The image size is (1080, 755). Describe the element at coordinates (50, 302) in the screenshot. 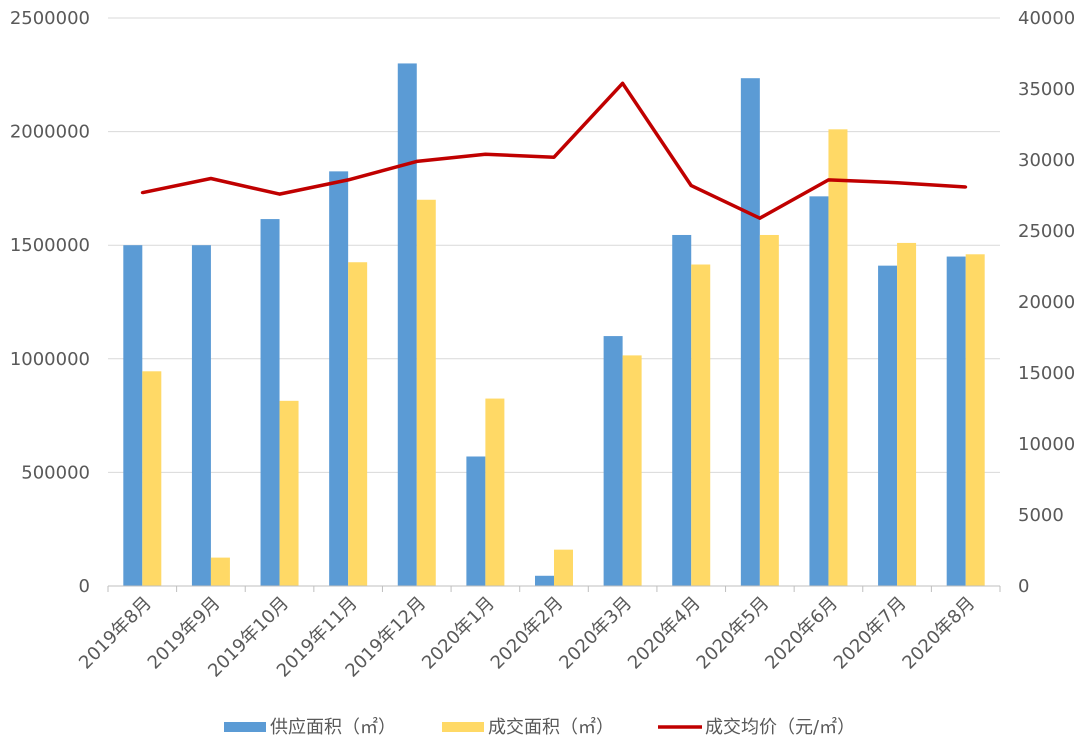

I see `y-left-tick-labels: 0 500000 1000000 1500000 2000000 2500000` at that location.